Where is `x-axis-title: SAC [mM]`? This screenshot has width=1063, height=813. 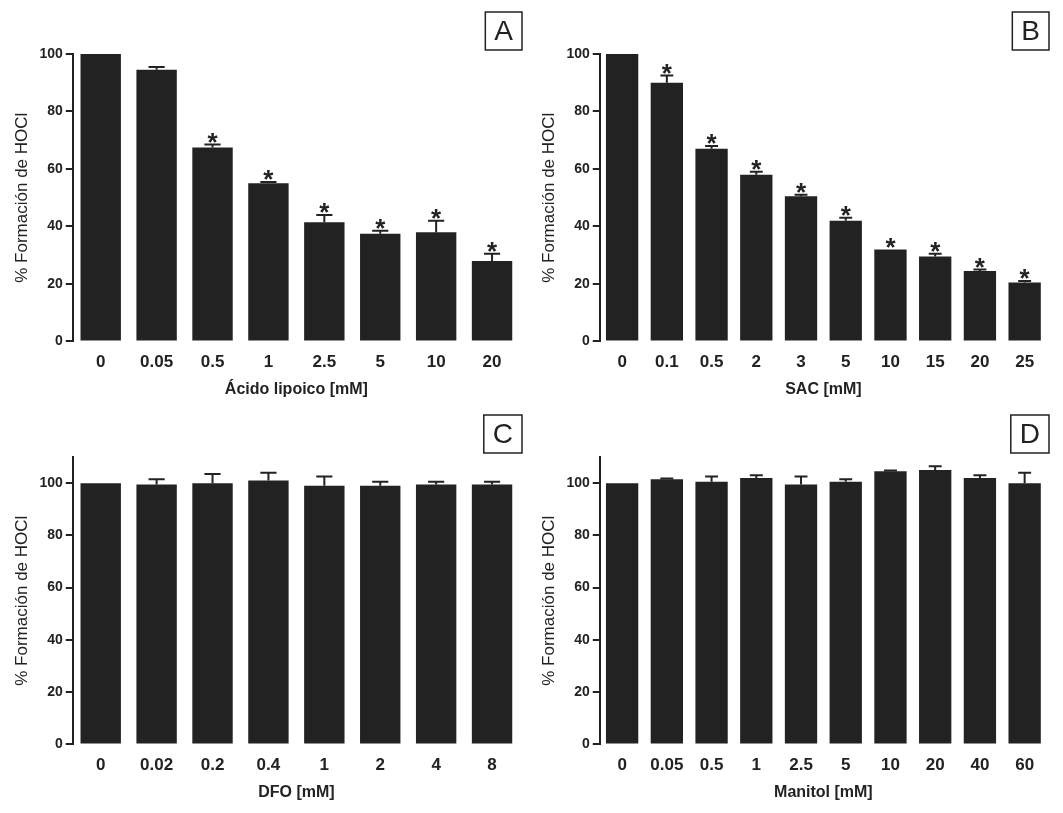 x-axis-title: SAC [mM] is located at coordinates (823, 388).